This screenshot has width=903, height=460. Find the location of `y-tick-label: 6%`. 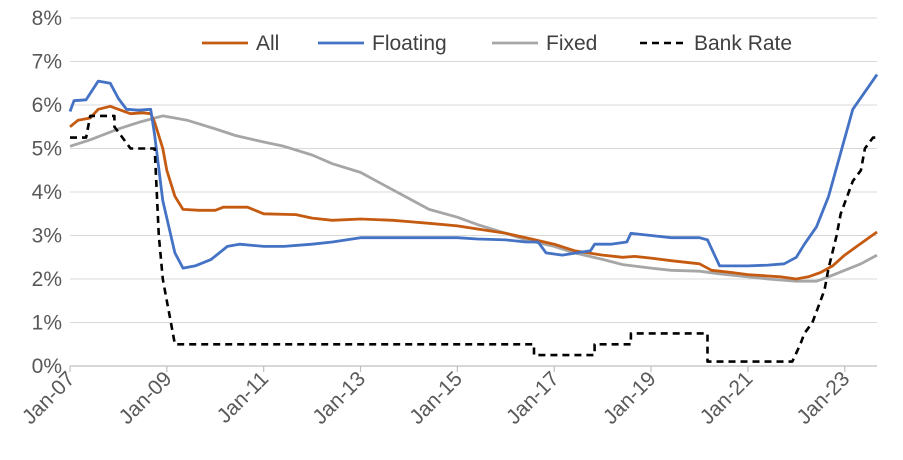

y-tick-label: 6% is located at coordinates (47, 105).